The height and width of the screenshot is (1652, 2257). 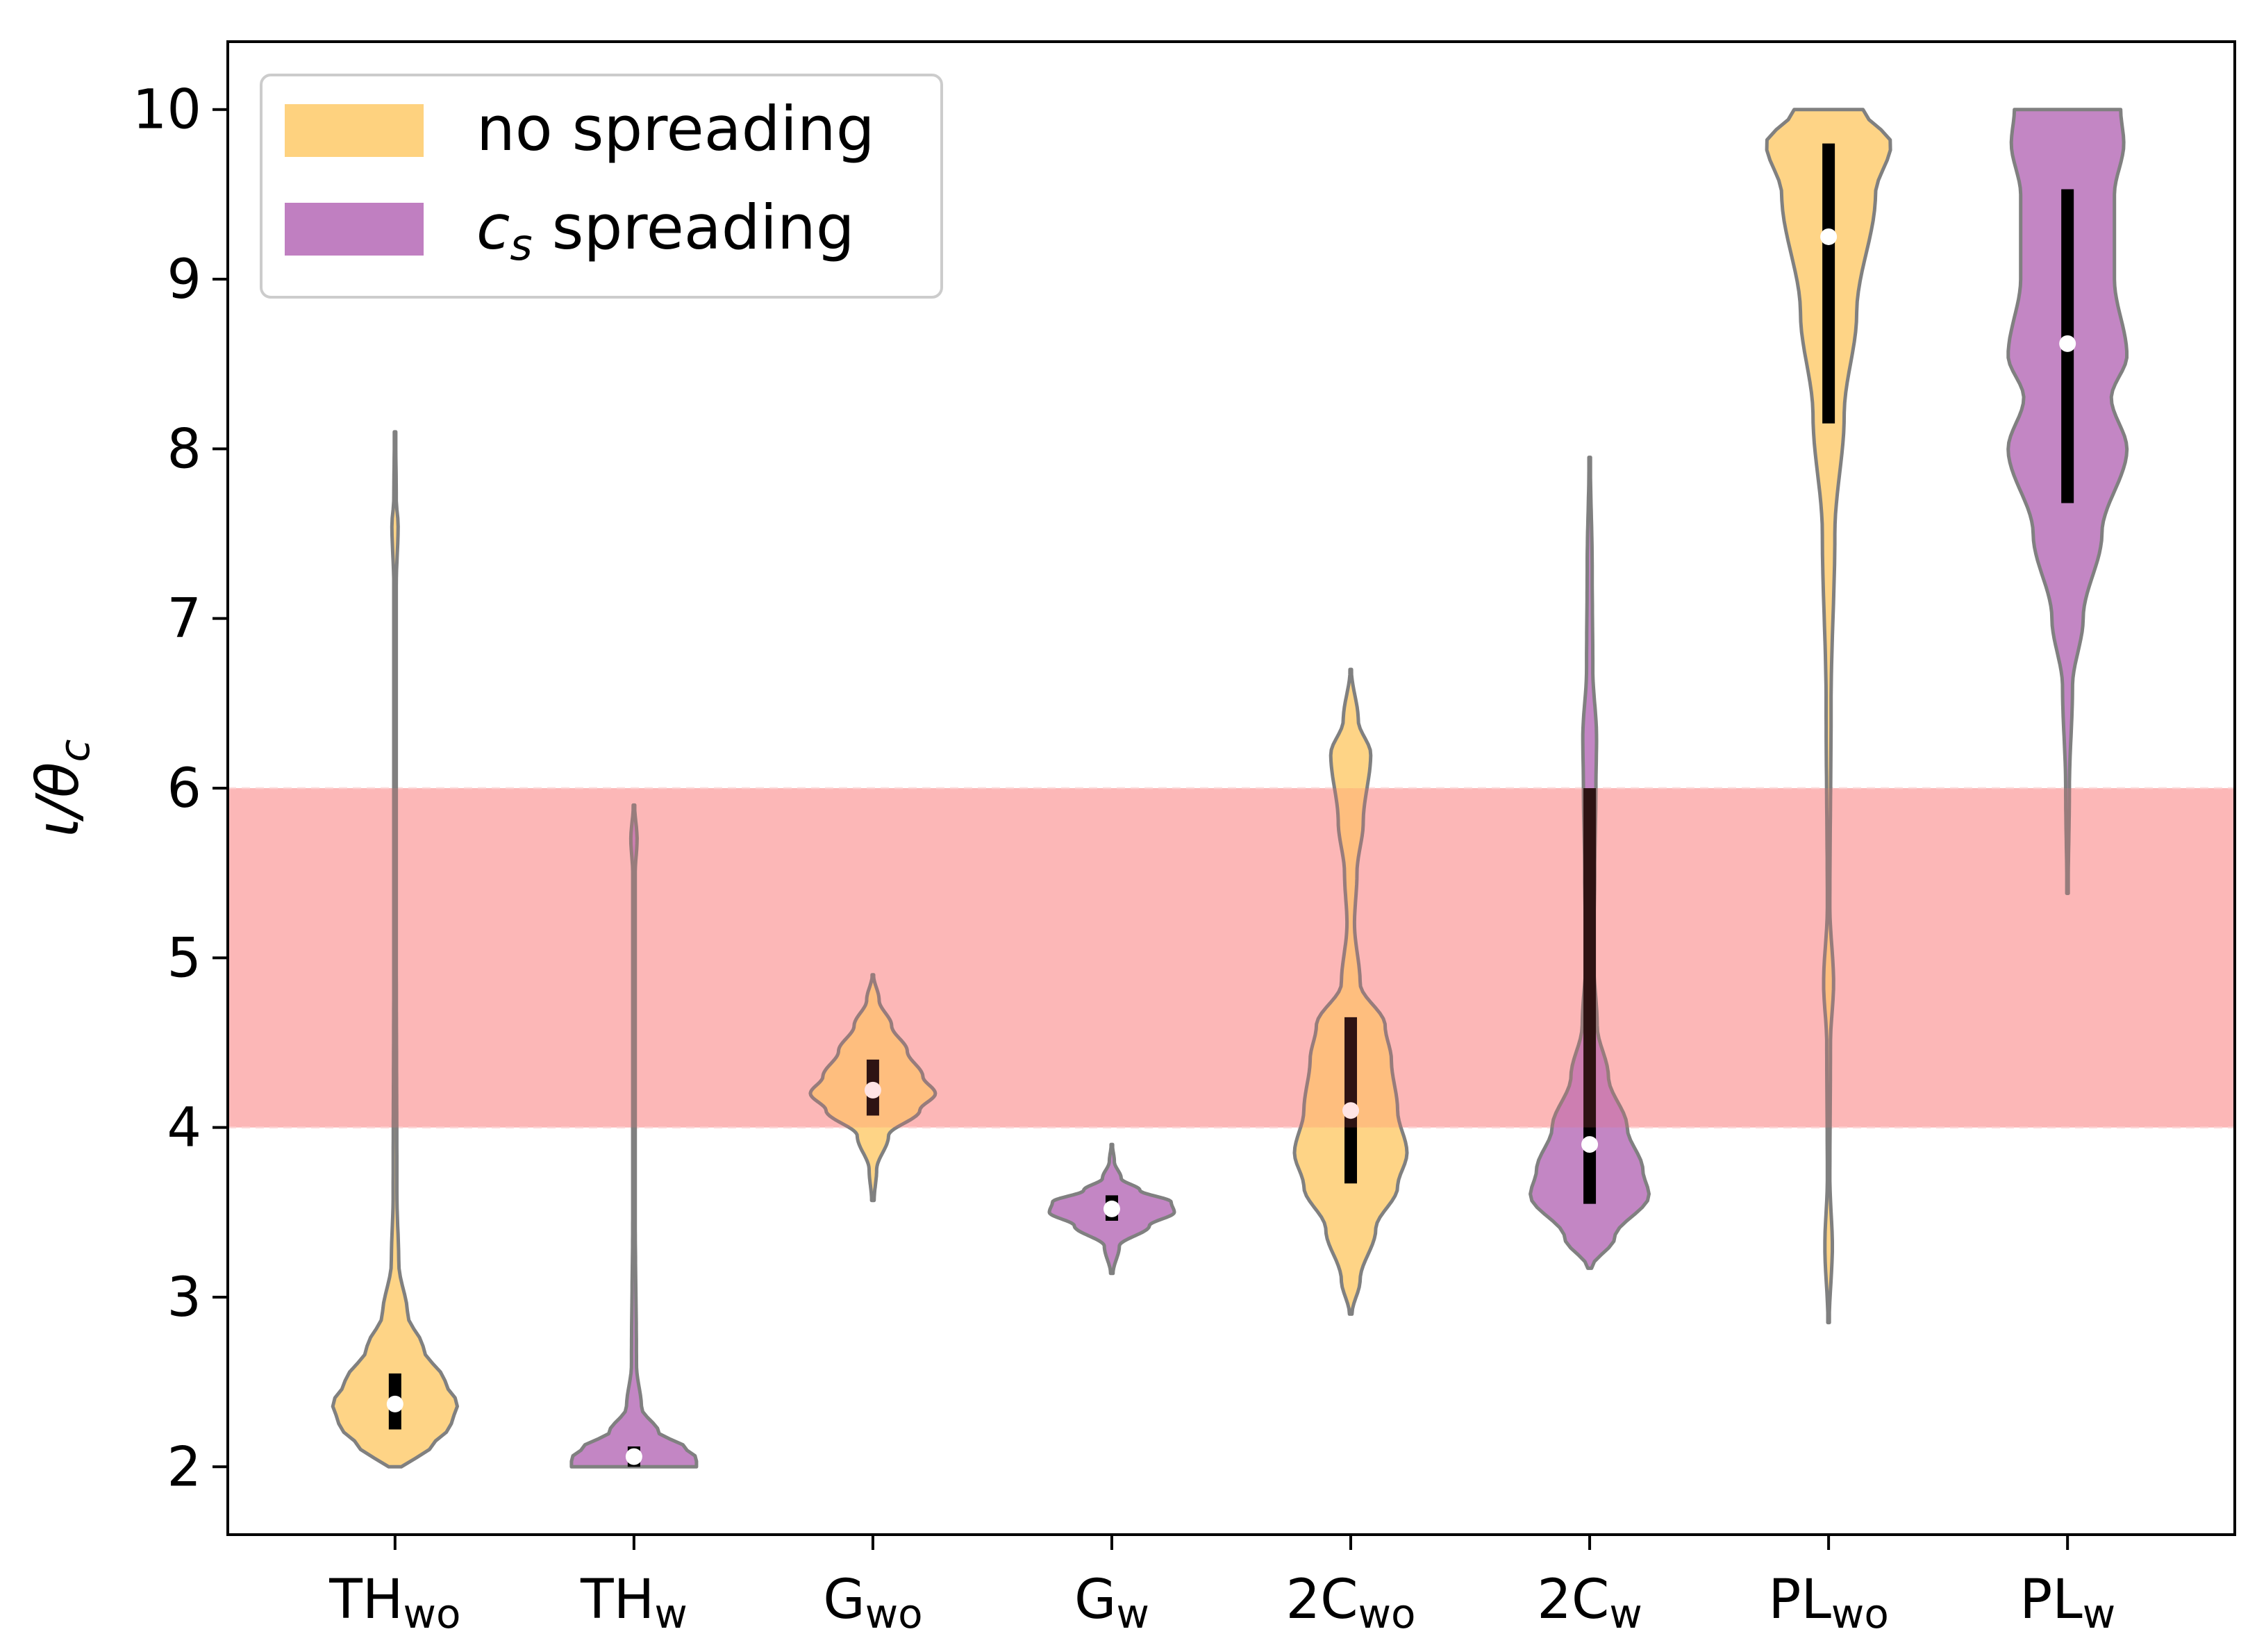 I want to click on y-tick-label: 5, so click(x=184, y=958).